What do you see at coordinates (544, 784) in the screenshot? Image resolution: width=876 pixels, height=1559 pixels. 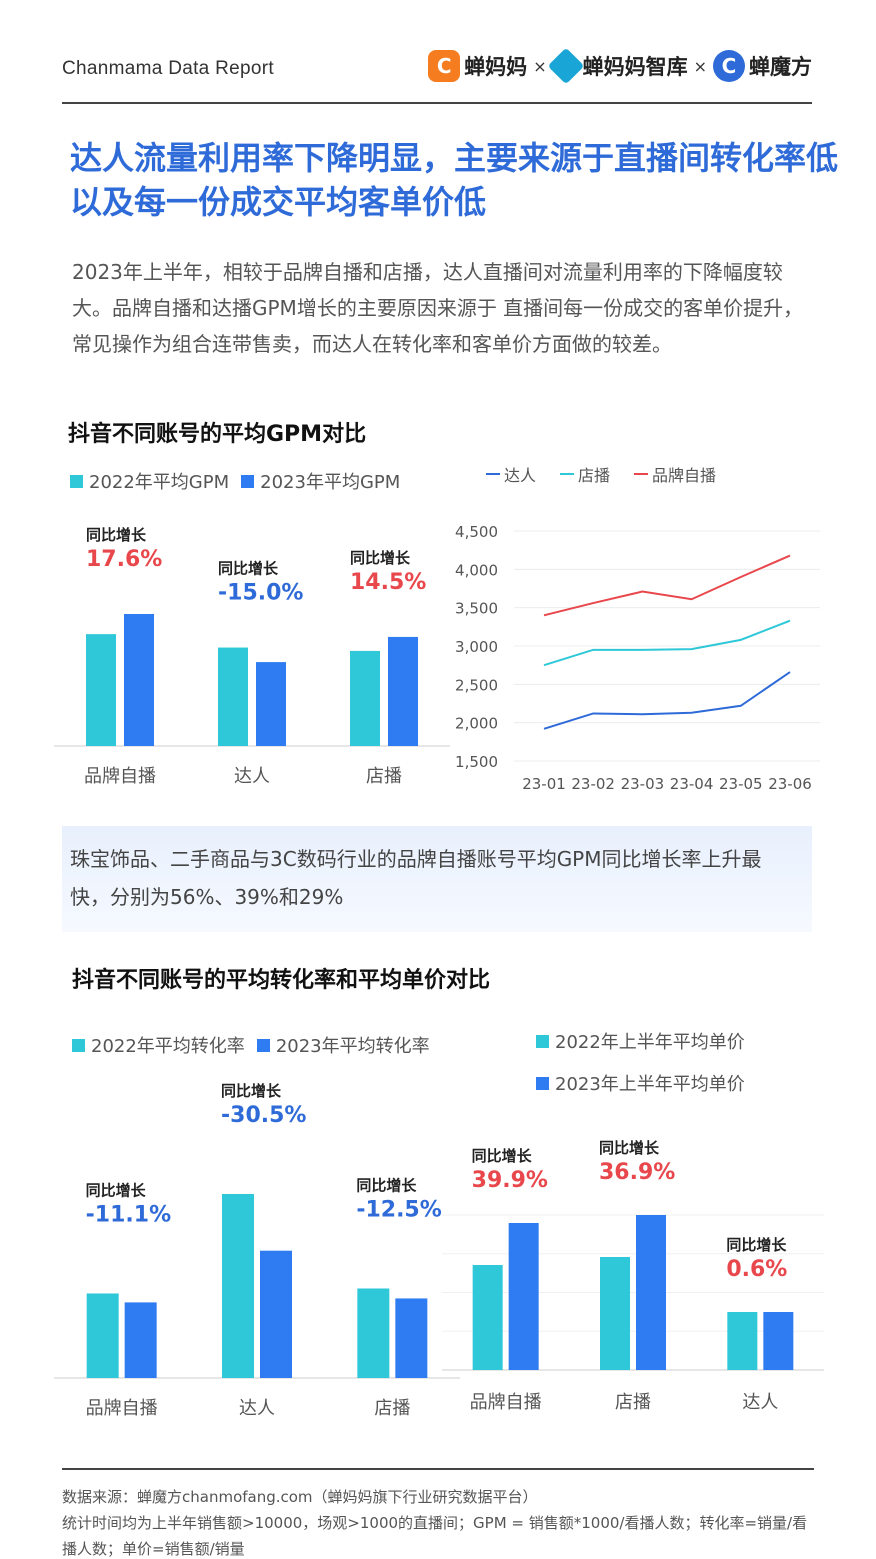 I see `x-tick-label: 23-01` at bounding box center [544, 784].